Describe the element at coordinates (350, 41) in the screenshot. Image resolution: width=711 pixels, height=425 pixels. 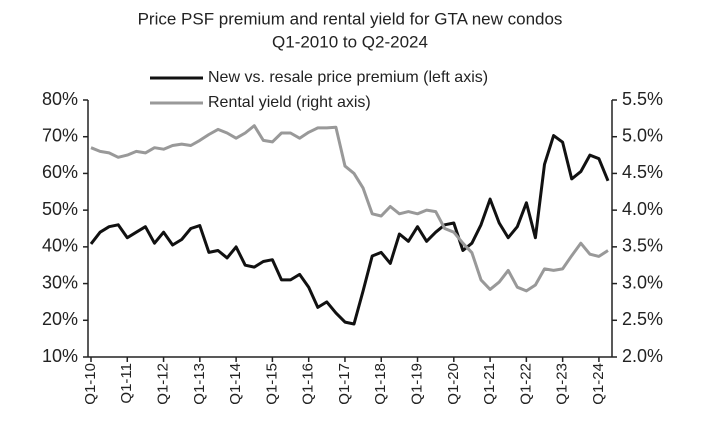
I see `chart-subtitle: Q1-2010 to Q2-2024` at that location.